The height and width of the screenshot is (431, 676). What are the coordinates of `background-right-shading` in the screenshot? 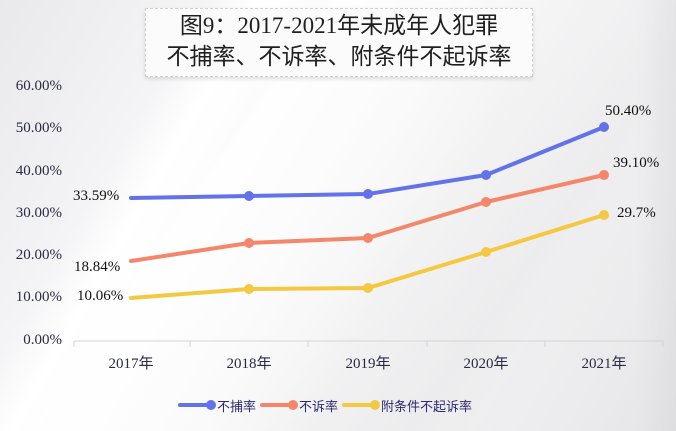 It's located at (656, 215).